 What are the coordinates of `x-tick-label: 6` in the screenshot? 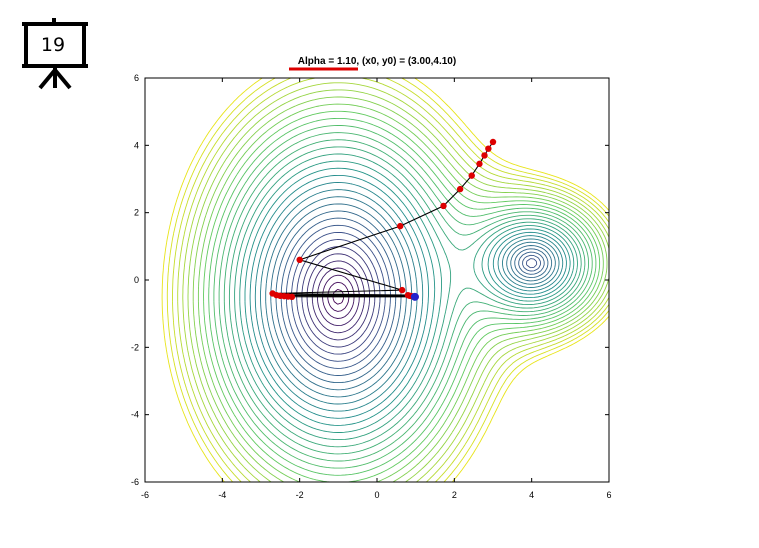 It's located at (608, 495).